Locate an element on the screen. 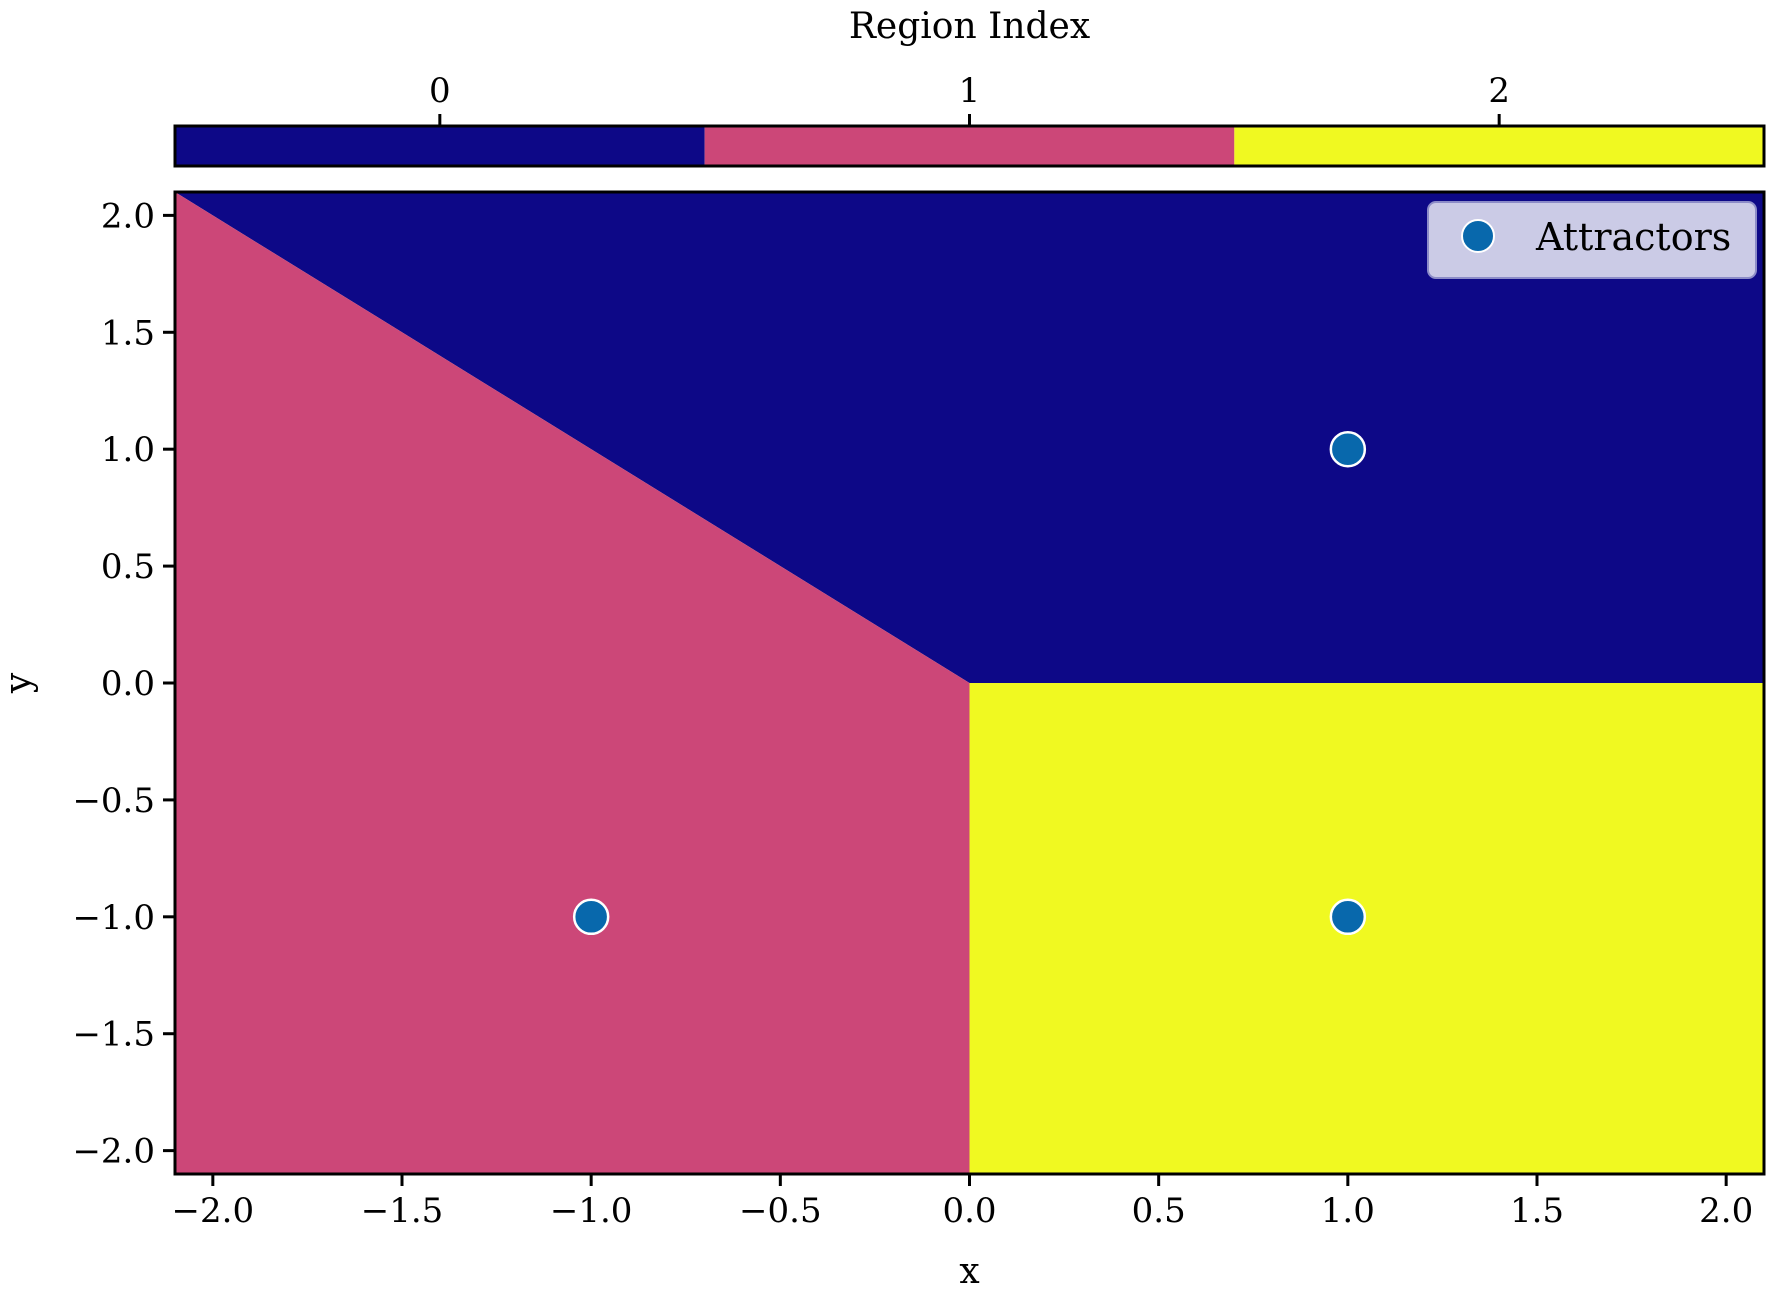  y-axis-ticks: −2.0 −1.5 −1.0 −0.5 0.0 0.5 1.0 1.5 2.0 is located at coordinates (123, 684).